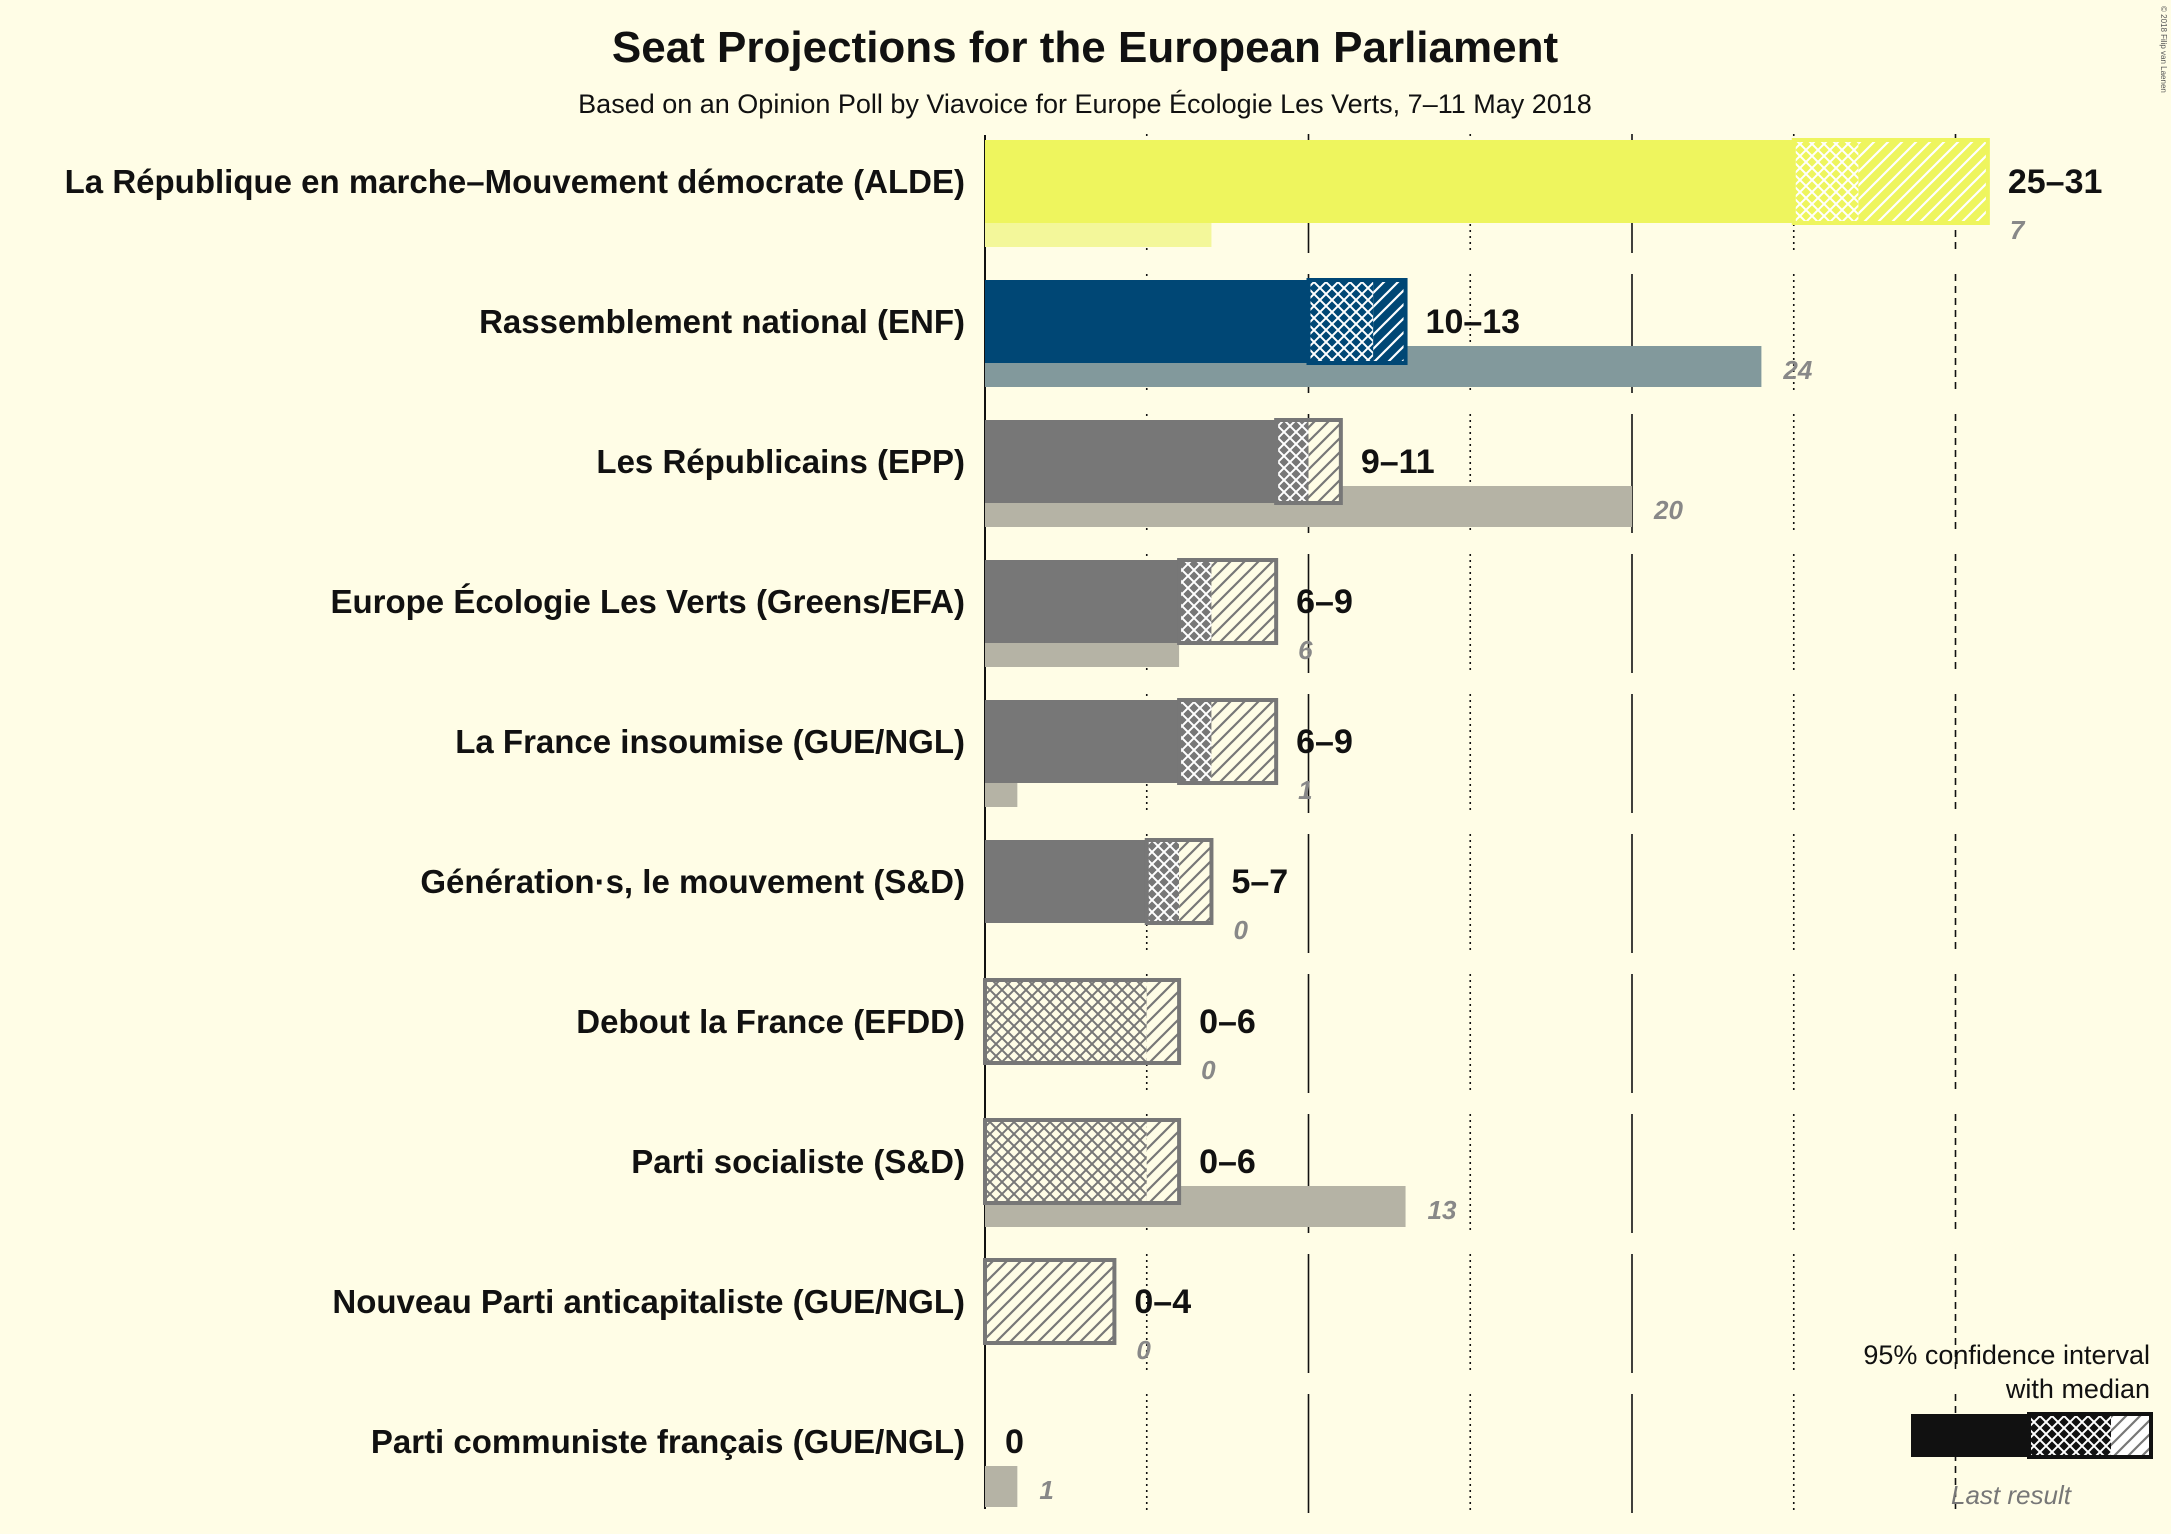 Image resolution: width=2171 pixels, height=1534 pixels. Describe the element at coordinates (1163, 881) in the screenshot. I see `party-6-ci-median-pattern` at that location.